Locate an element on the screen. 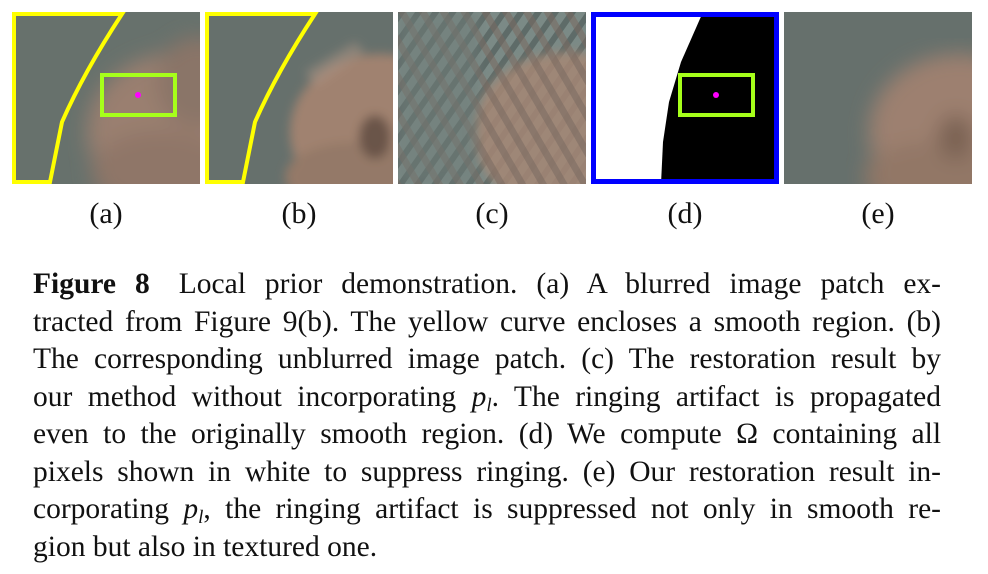 The width and height of the screenshot is (988, 574). caption-line-8: gion but also in textured one. is located at coordinates (205, 546).